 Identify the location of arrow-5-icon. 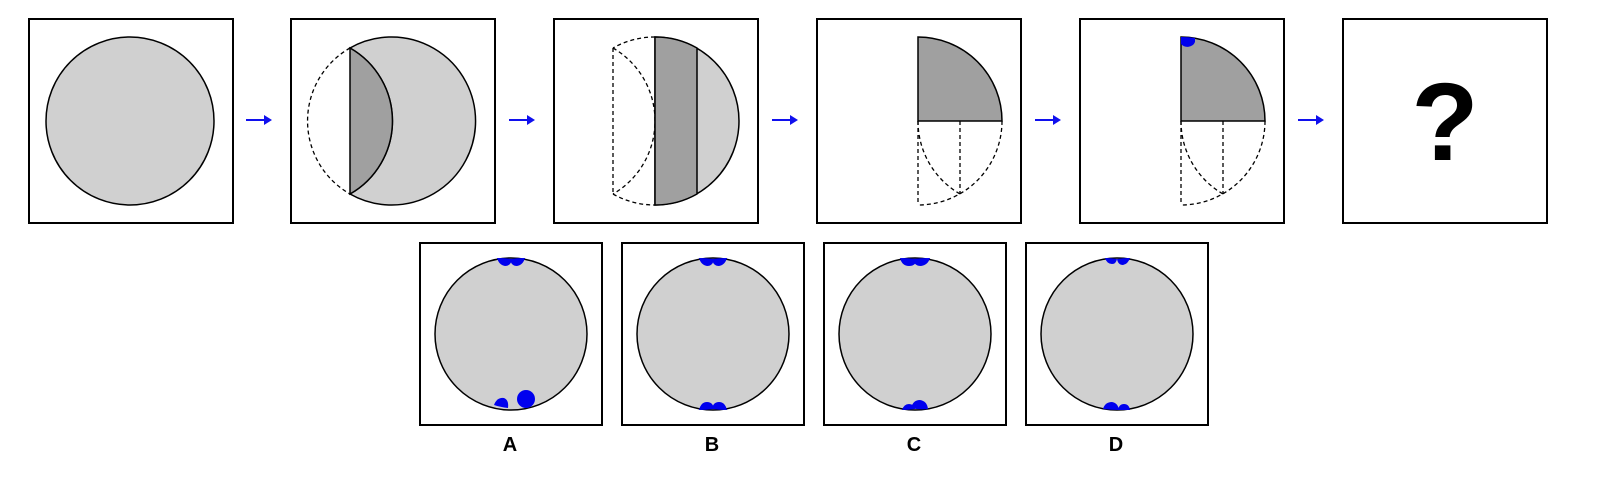
(1311, 122).